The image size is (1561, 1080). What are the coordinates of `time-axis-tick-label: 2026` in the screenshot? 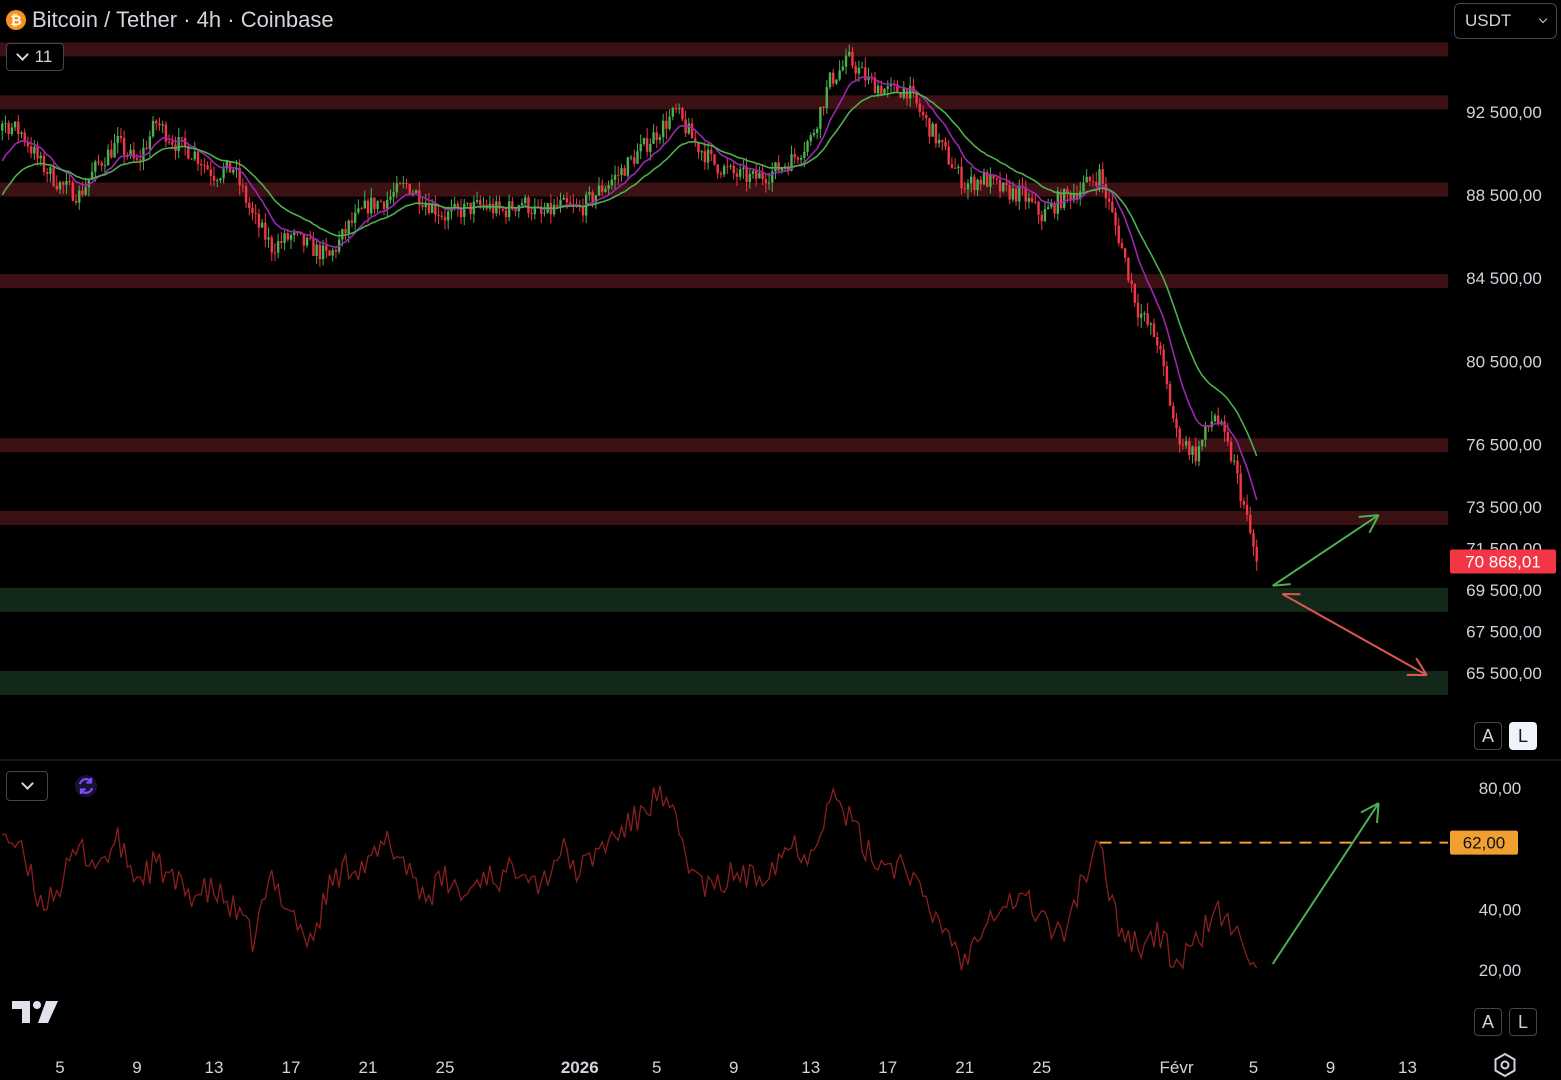 It's located at (580, 1067).